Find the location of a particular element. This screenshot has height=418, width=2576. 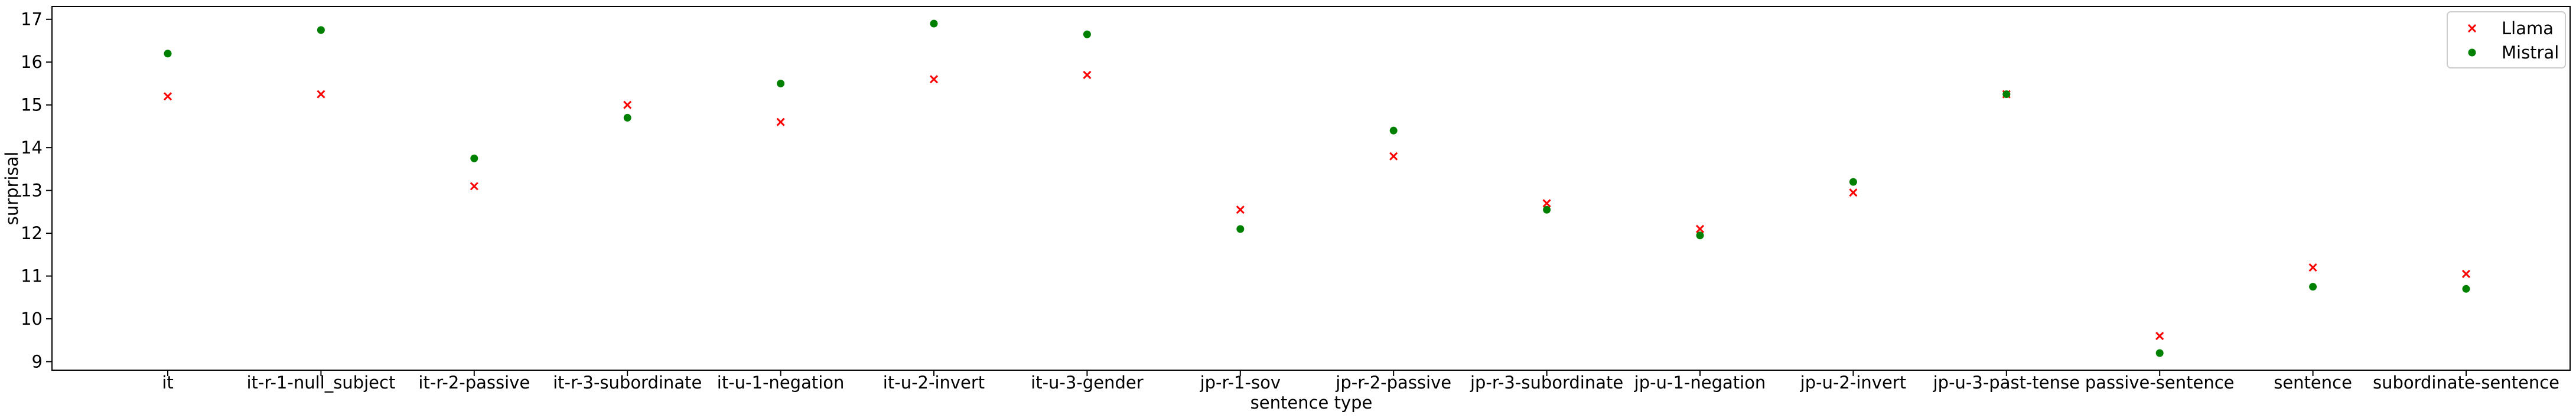

x-tick-label: it-r-1-null_subject is located at coordinates (320, 383).